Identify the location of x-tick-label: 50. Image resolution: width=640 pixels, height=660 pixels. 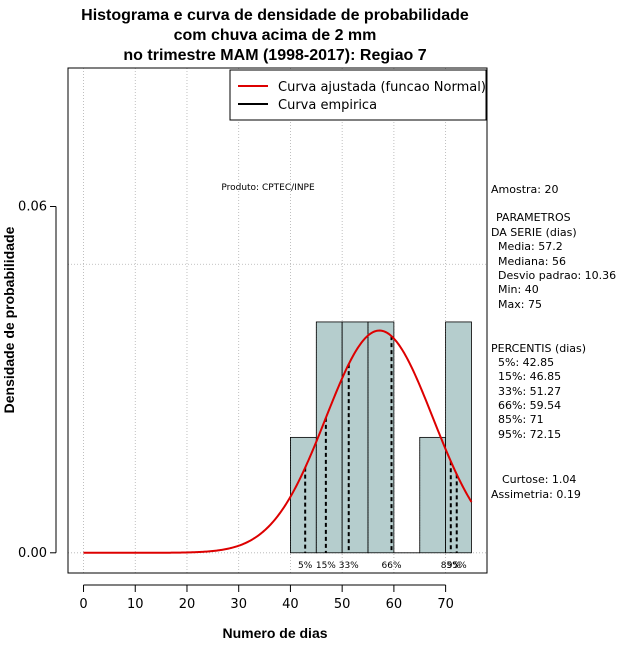
(342, 604).